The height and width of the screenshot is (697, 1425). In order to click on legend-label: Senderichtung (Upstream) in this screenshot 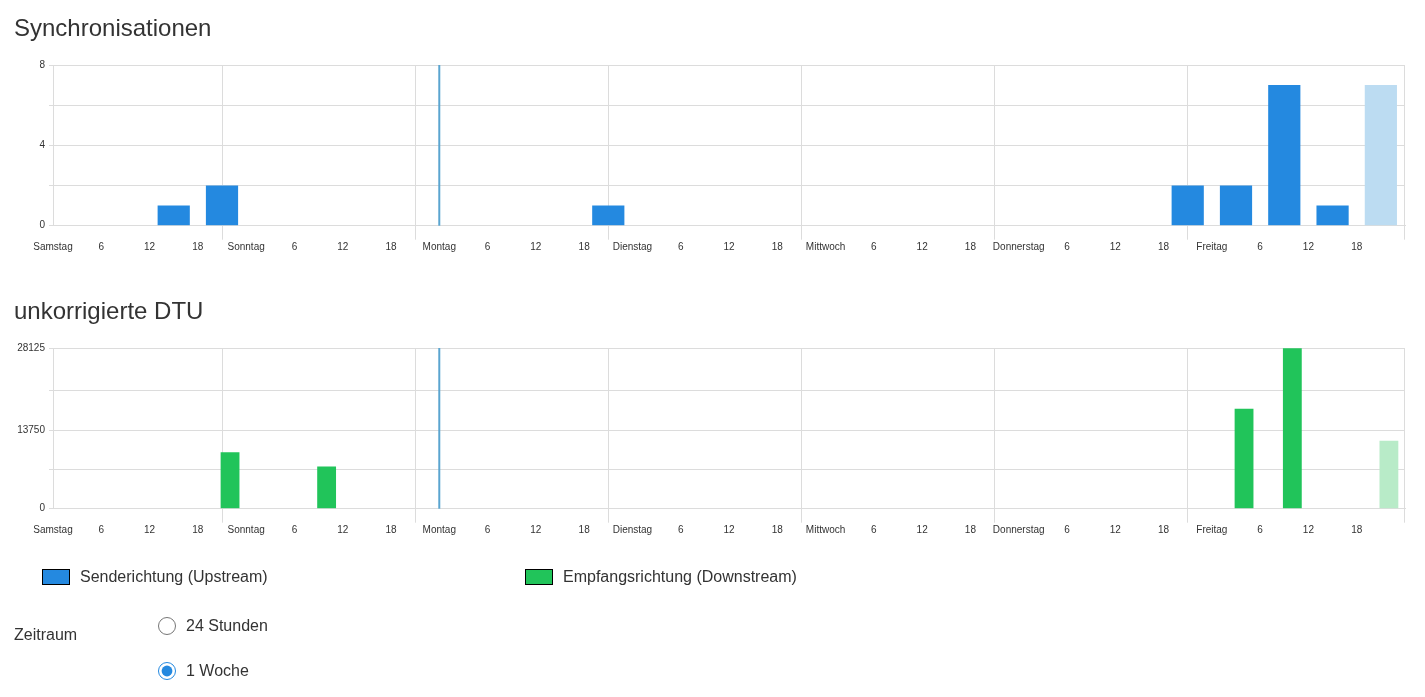, I will do `click(174, 577)`.